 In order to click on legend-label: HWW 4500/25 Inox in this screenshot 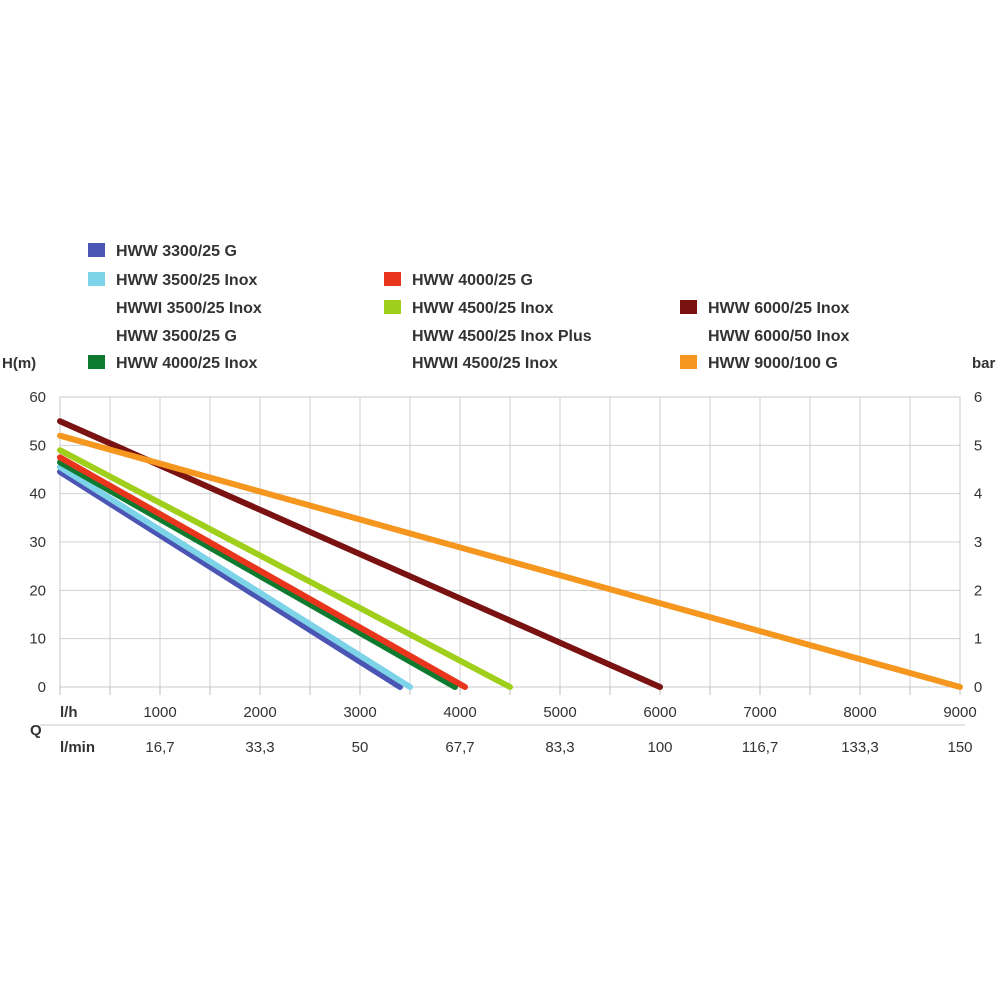, I will do `click(482, 308)`.